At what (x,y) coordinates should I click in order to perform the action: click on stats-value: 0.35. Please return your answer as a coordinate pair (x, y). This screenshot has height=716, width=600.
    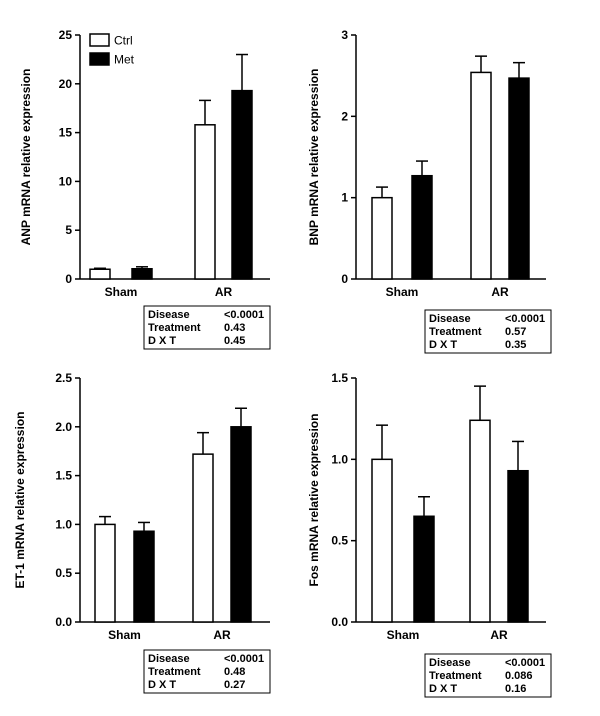
    Looking at the image, I should click on (515, 345).